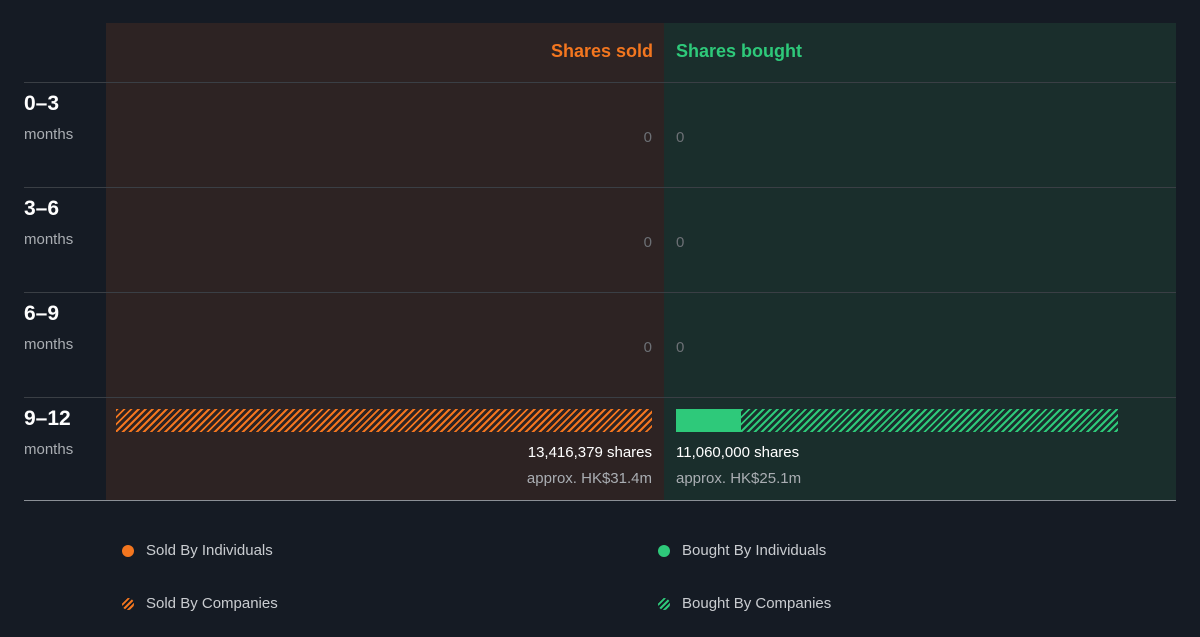  What do you see at coordinates (49, 344) in the screenshot?
I see `period-unit-6-9: months` at bounding box center [49, 344].